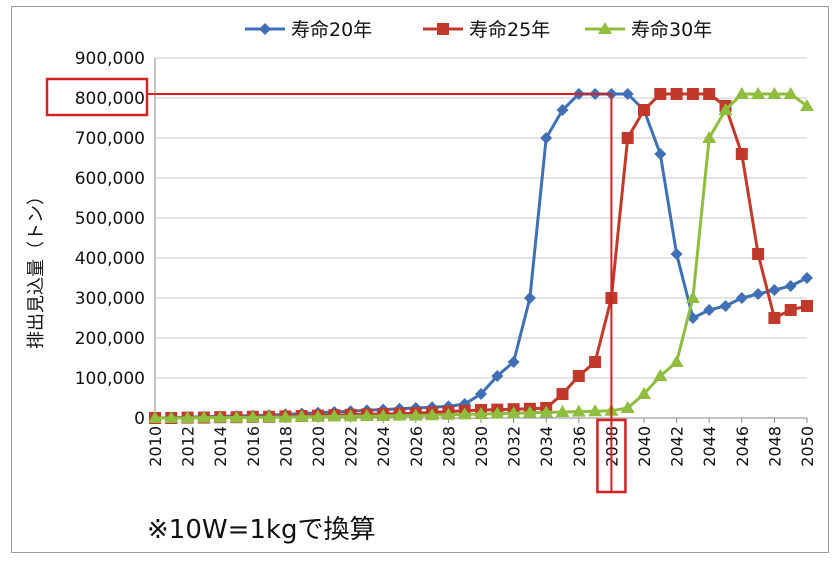 Image resolution: width=840 pixels, height=563 pixels. I want to click on legend-label: 寿命30年, so click(671, 30).